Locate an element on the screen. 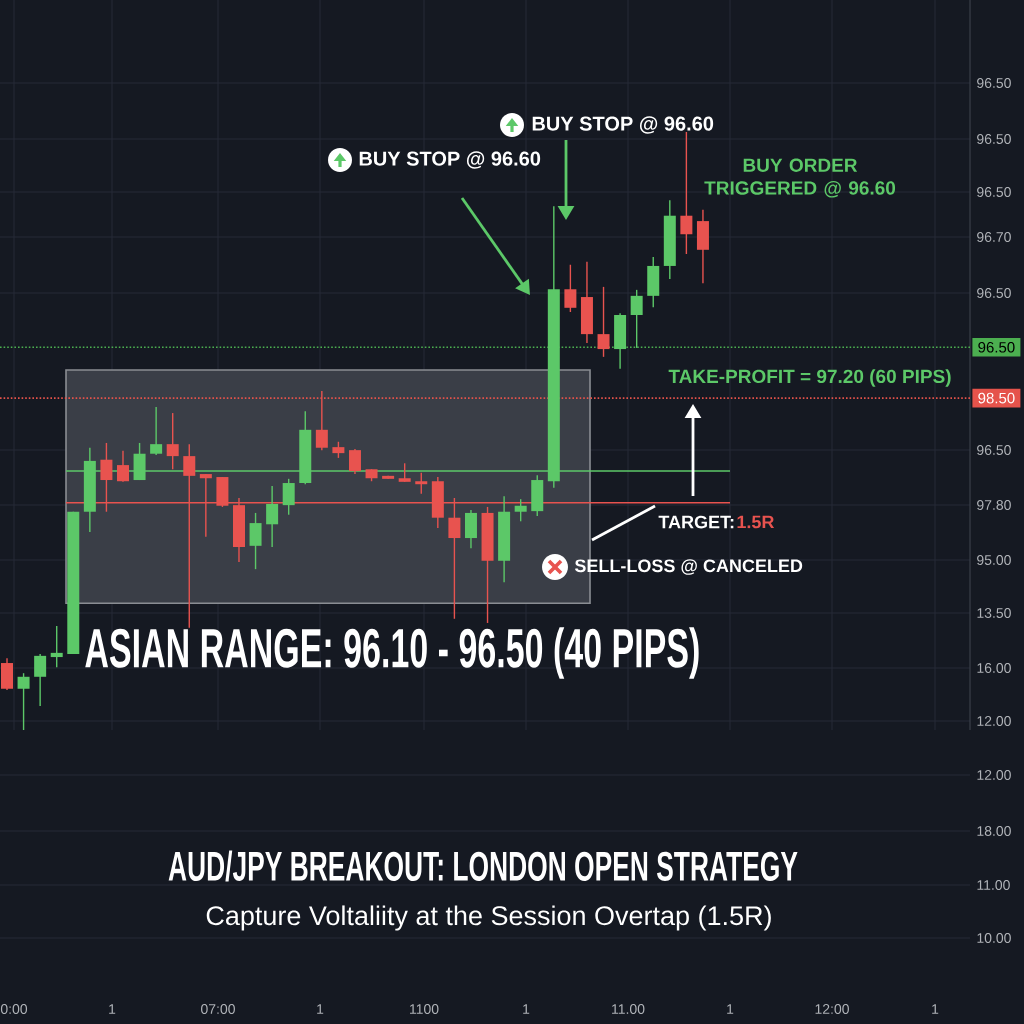 This screenshot has width=1024, height=1024. text: 1.5R is located at coordinates (756, 522).